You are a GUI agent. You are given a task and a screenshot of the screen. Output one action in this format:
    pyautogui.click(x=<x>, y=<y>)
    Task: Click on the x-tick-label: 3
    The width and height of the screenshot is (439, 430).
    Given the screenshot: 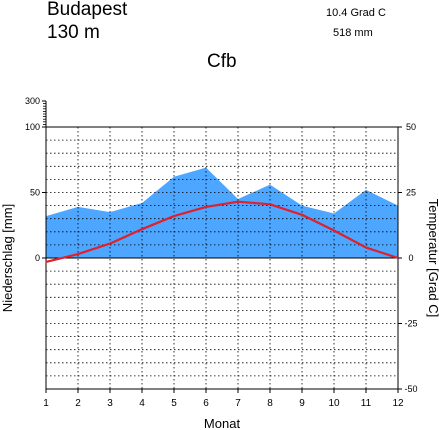 What is the action you would take?
    pyautogui.click(x=110, y=403)
    